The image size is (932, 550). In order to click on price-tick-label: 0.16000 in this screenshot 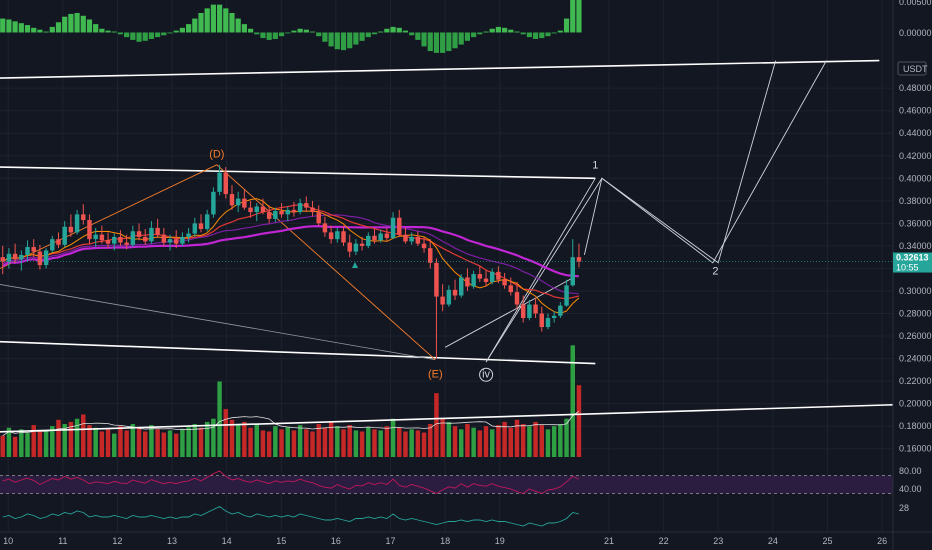, I will do `click(915, 449)`.